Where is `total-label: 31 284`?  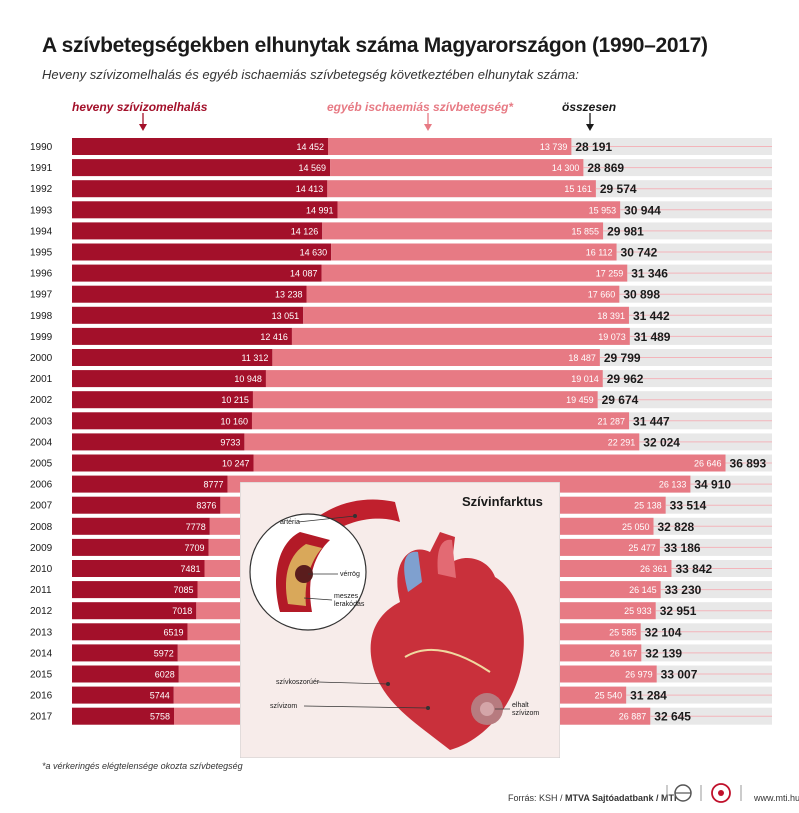
total-label: 31 284 is located at coordinates (648, 696).